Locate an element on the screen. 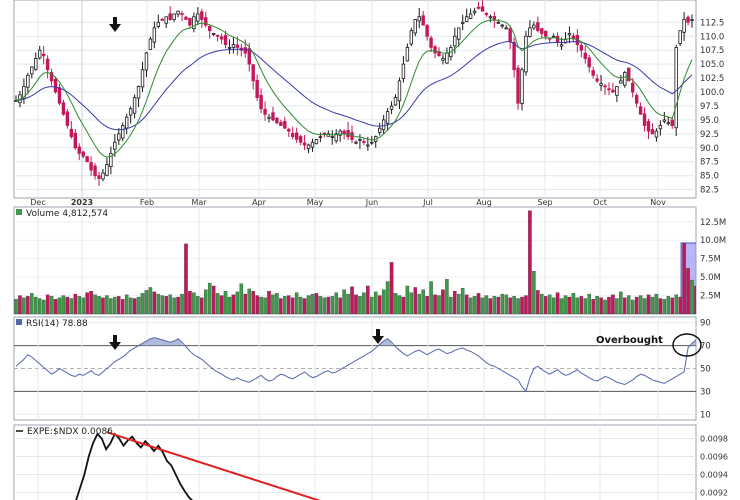 This screenshot has width=740, height=500. price-tick-label: 82.5 is located at coordinates (709, 191).